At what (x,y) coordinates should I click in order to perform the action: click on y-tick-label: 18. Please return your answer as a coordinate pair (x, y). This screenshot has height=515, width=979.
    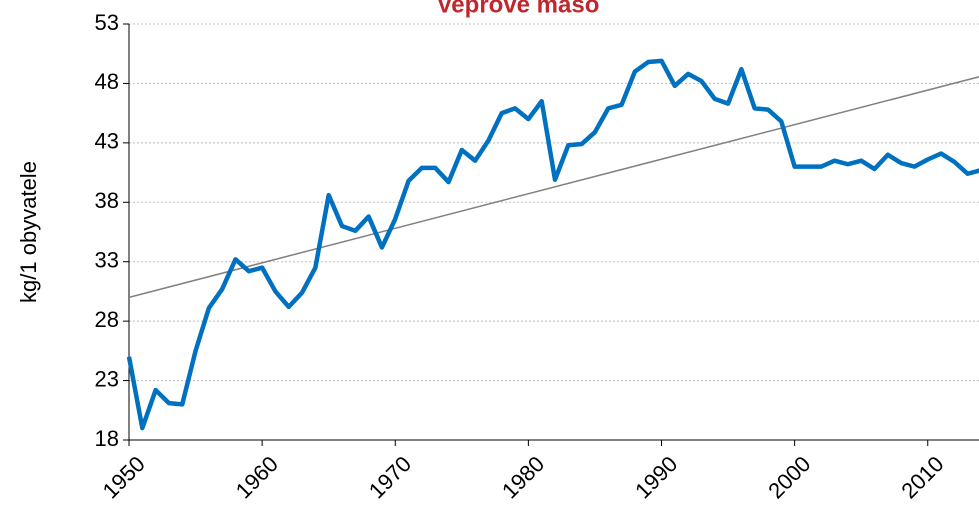
    Looking at the image, I should click on (107, 438).